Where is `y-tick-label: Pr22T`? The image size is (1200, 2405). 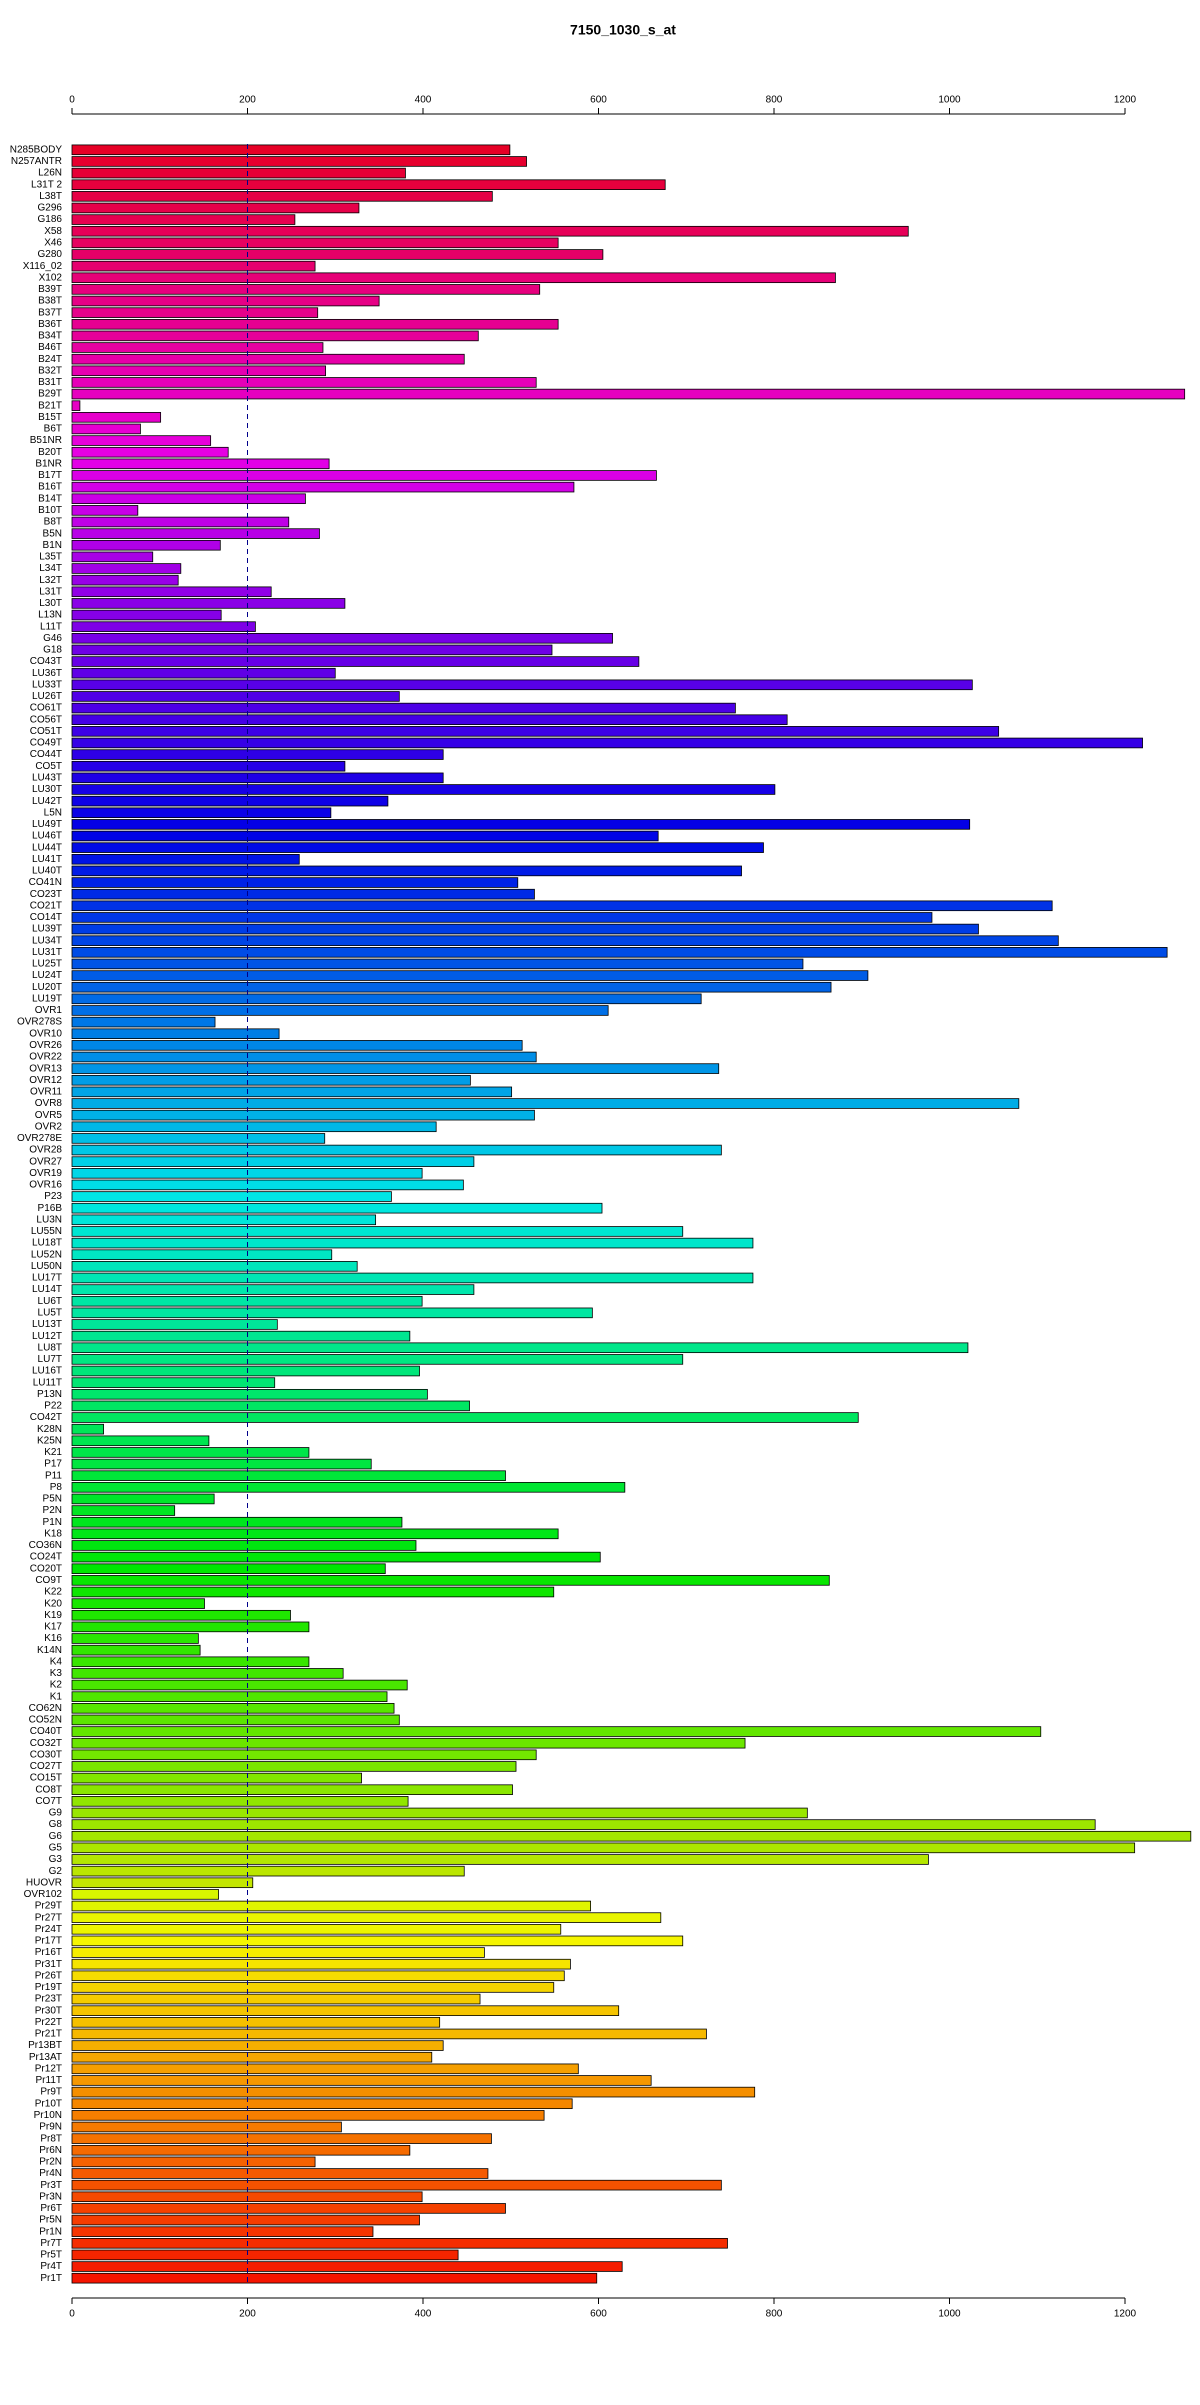
y-tick-label: Pr22T is located at coordinates (48, 2022).